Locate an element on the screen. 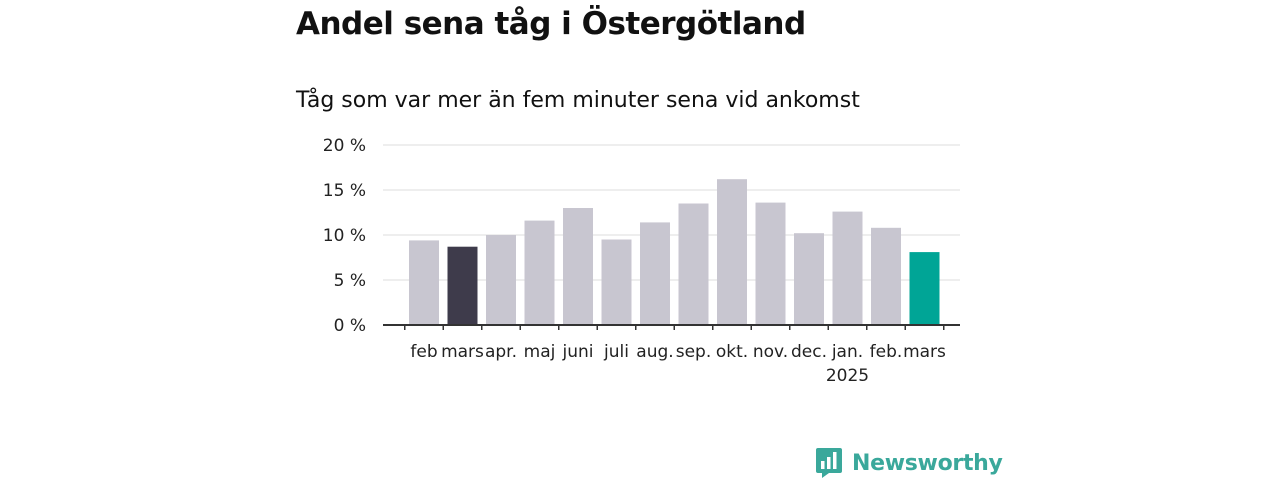  x-tick-label: okt. is located at coordinates (732, 352).